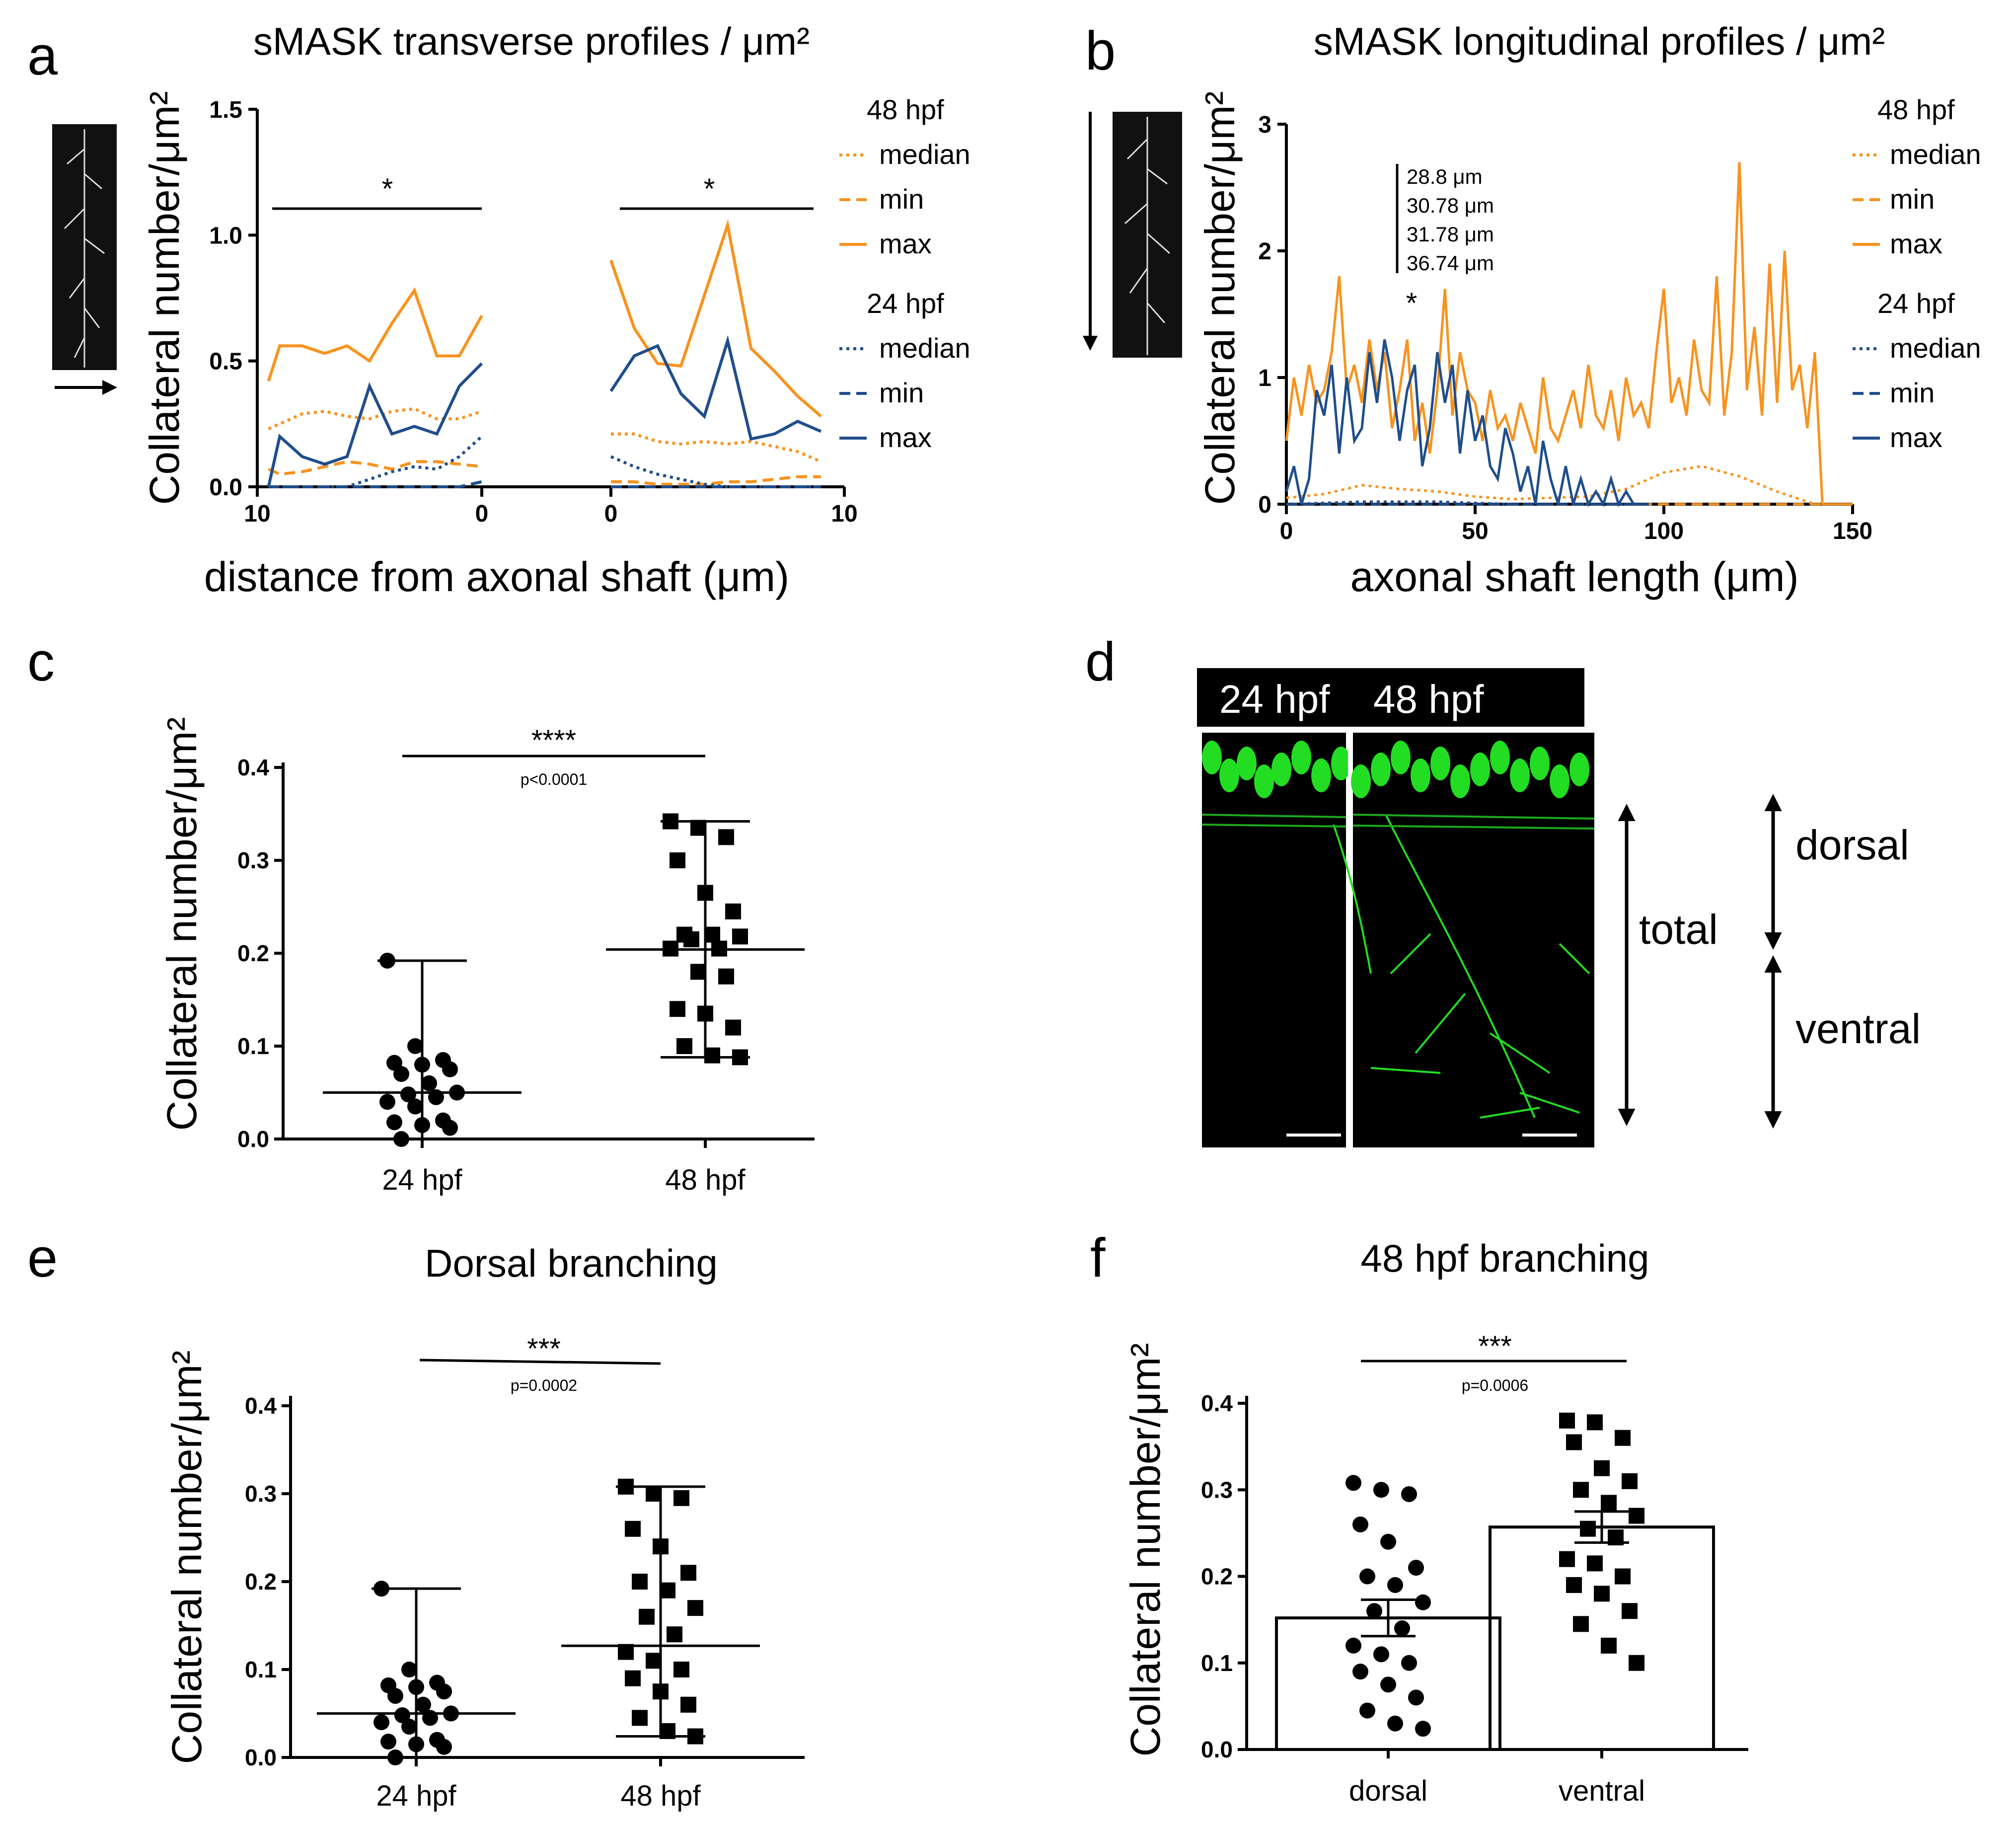  I want to click on chart-f-y-tick-label: 0.2, so click(1217, 1577).